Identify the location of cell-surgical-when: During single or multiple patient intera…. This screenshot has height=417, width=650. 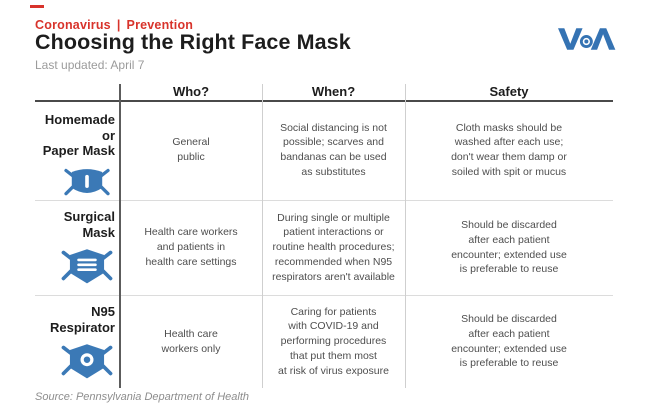
(333, 247).